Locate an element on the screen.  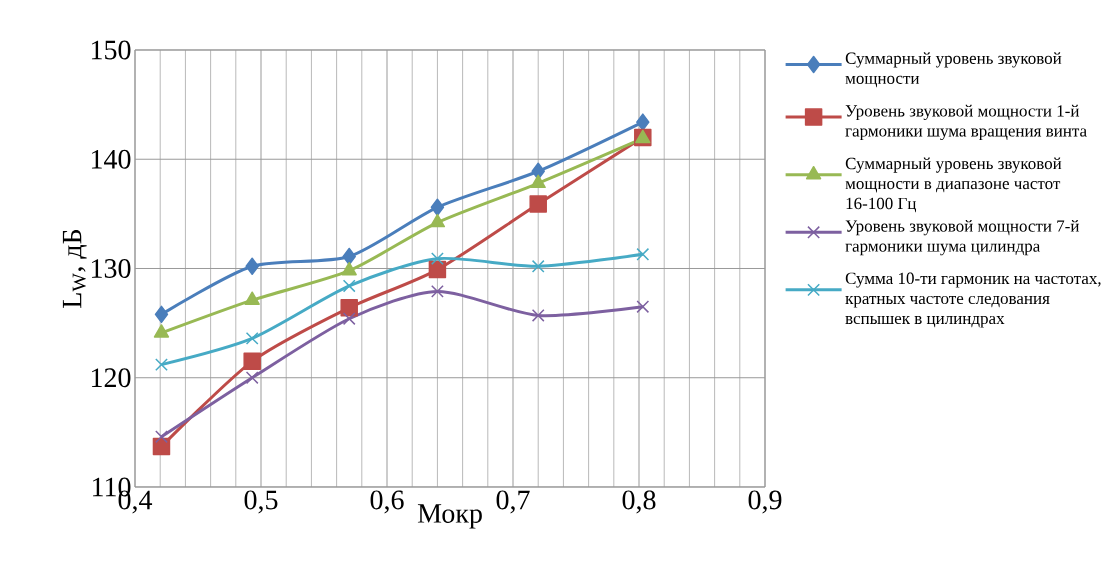
y-tick-label: 140 is located at coordinates (111, 159).